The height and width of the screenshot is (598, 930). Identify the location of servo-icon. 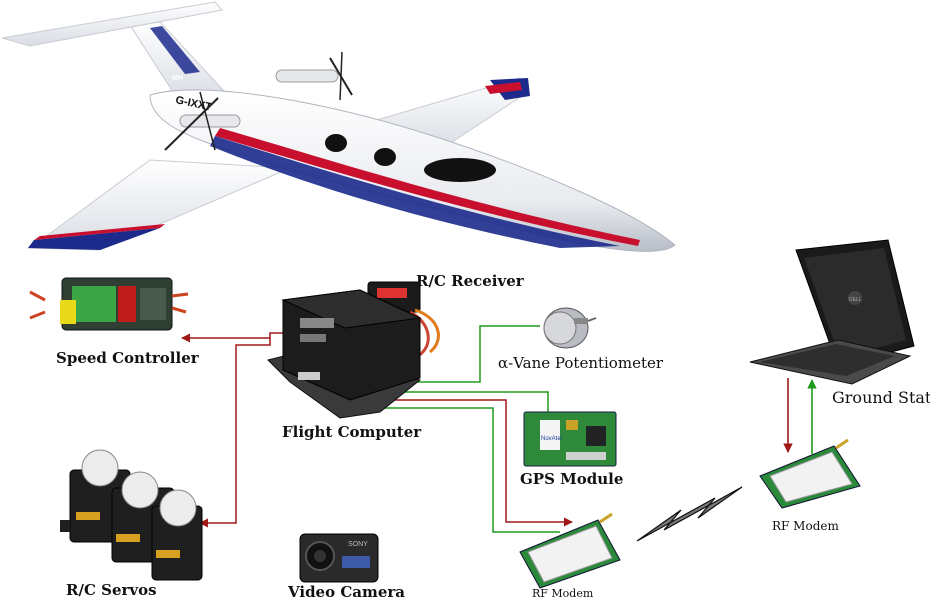
(131, 515).